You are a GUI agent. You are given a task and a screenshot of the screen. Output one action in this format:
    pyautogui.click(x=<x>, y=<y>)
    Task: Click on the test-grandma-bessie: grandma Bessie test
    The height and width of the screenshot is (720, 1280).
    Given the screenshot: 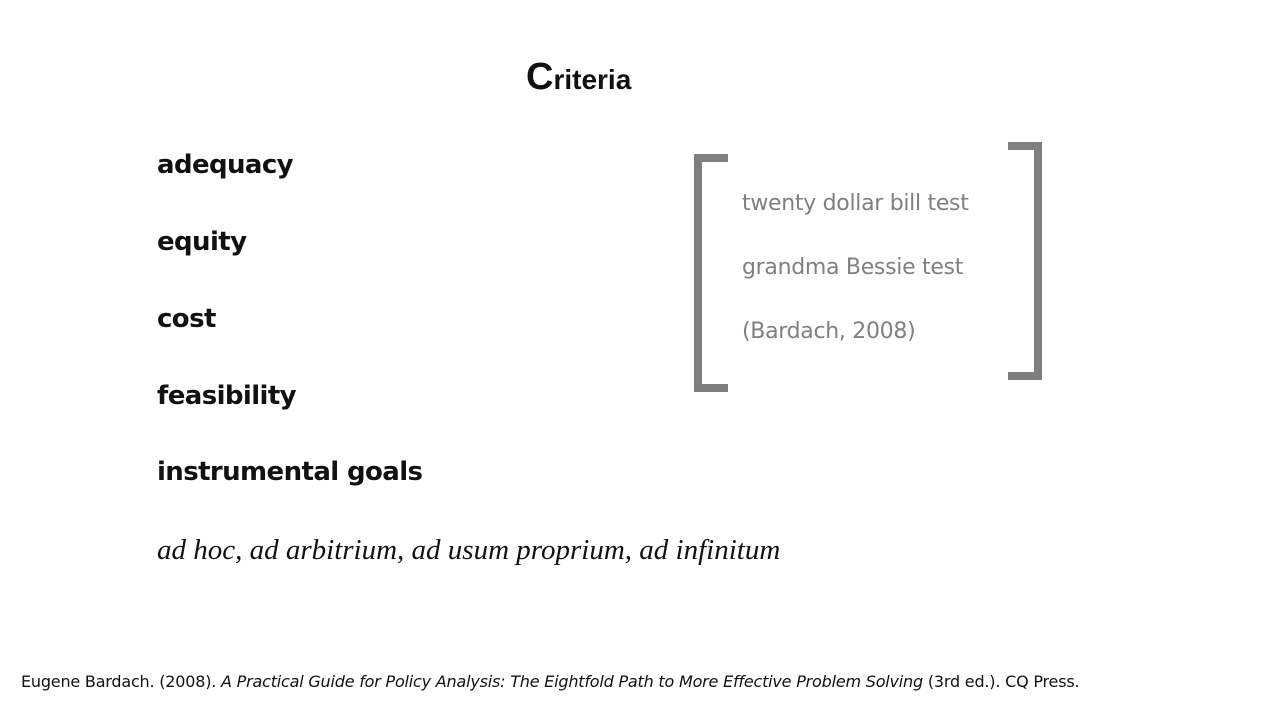 What is the action you would take?
    pyautogui.click(x=853, y=267)
    